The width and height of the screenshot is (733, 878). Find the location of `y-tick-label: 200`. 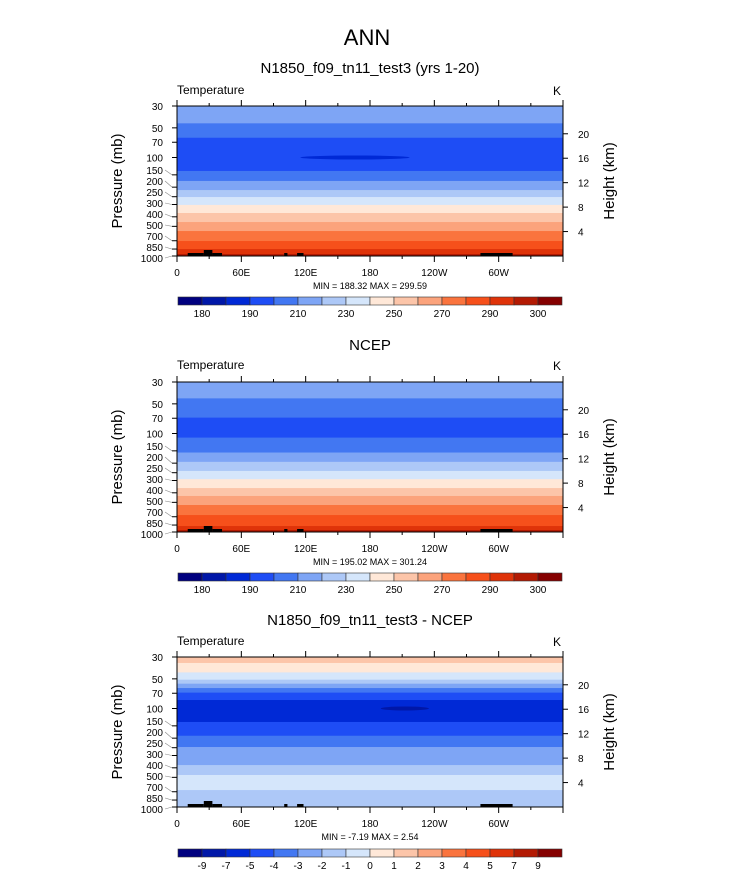

y-tick-label: 200 is located at coordinates (154, 182).